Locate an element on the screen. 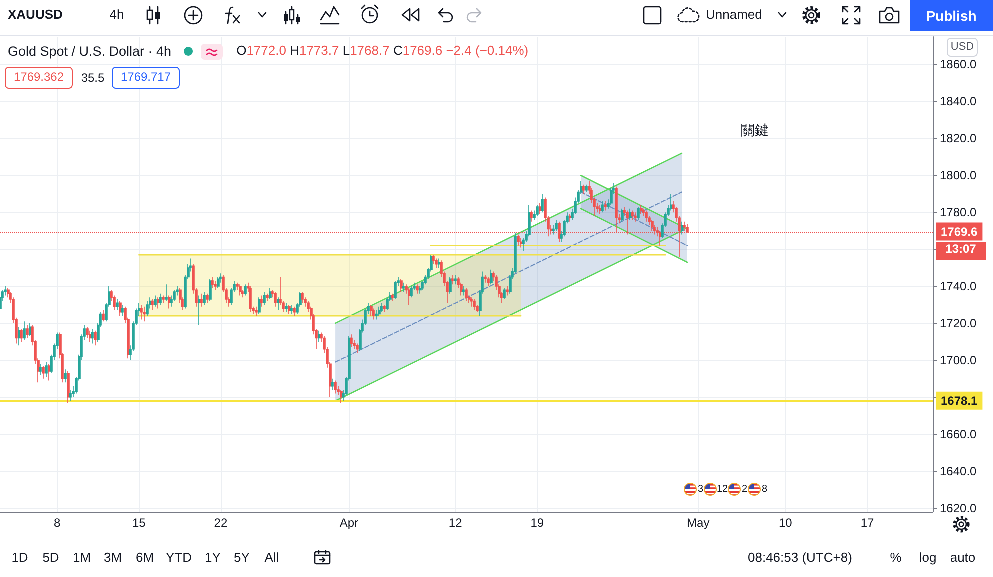 The height and width of the screenshot is (577, 993). text: 5Y is located at coordinates (242, 558).